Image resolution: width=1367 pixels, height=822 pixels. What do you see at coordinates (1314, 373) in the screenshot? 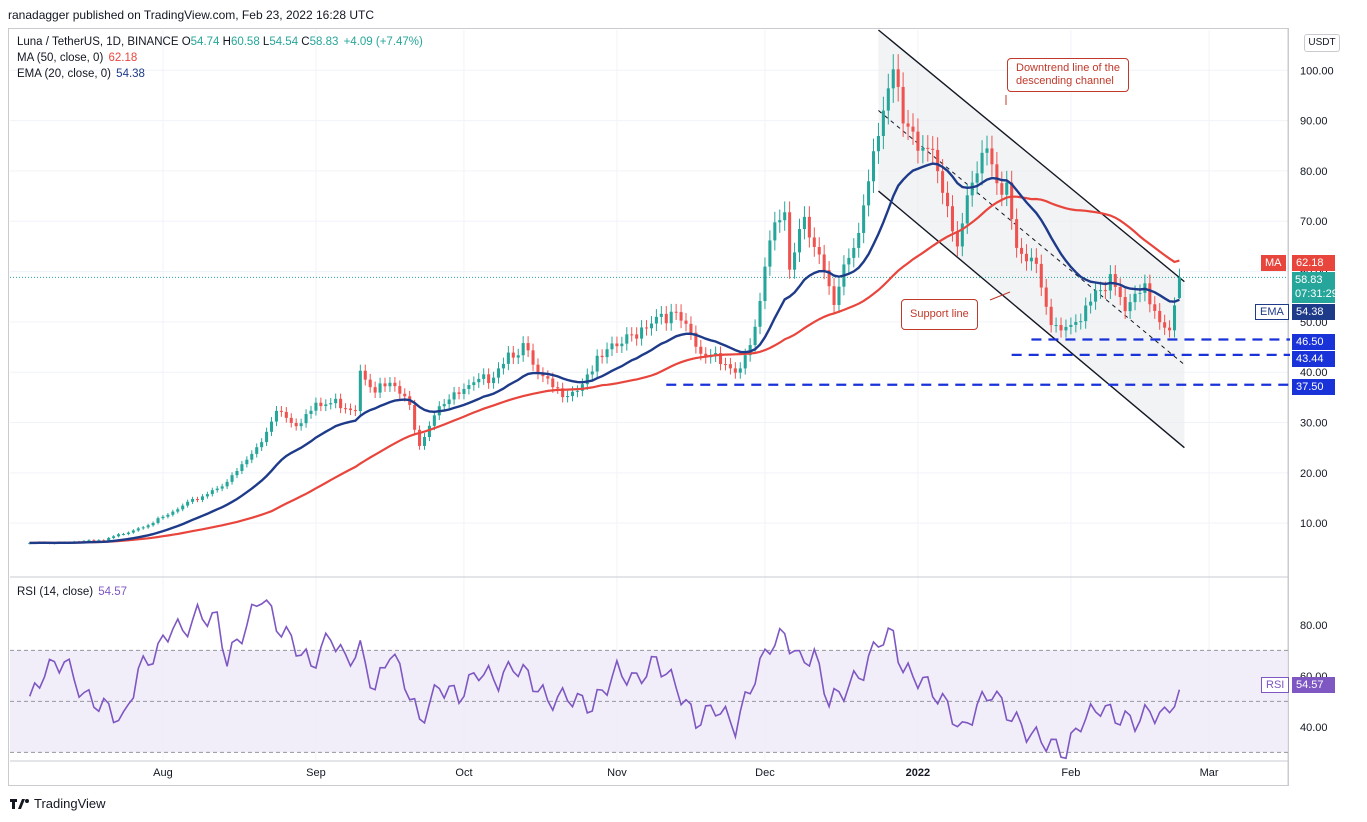
I see `y-tick-label: 40.00` at bounding box center [1314, 373].